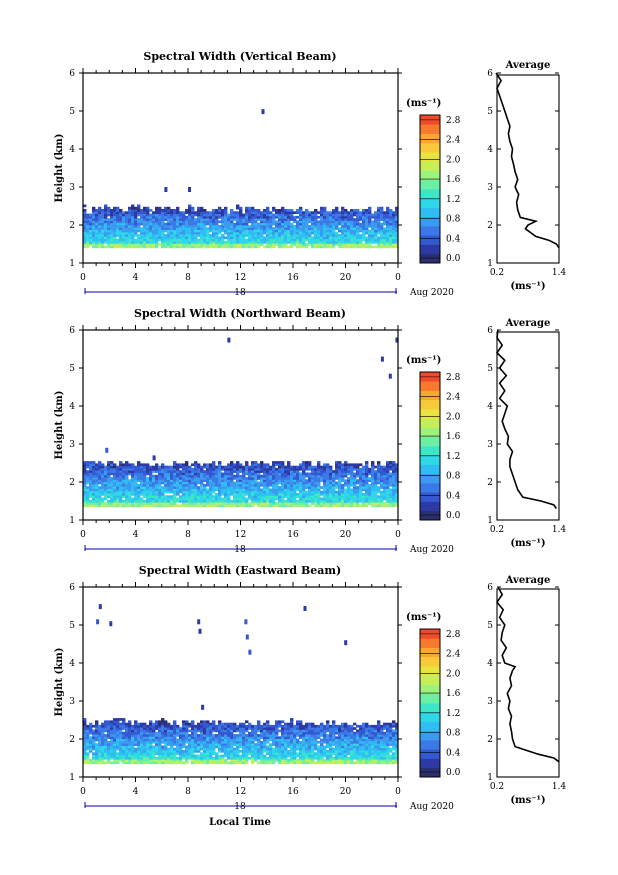 This screenshot has width=618, height=875. Describe the element at coordinates (430, 488) in the screenshot. I see `colorbar-segment` at that location.